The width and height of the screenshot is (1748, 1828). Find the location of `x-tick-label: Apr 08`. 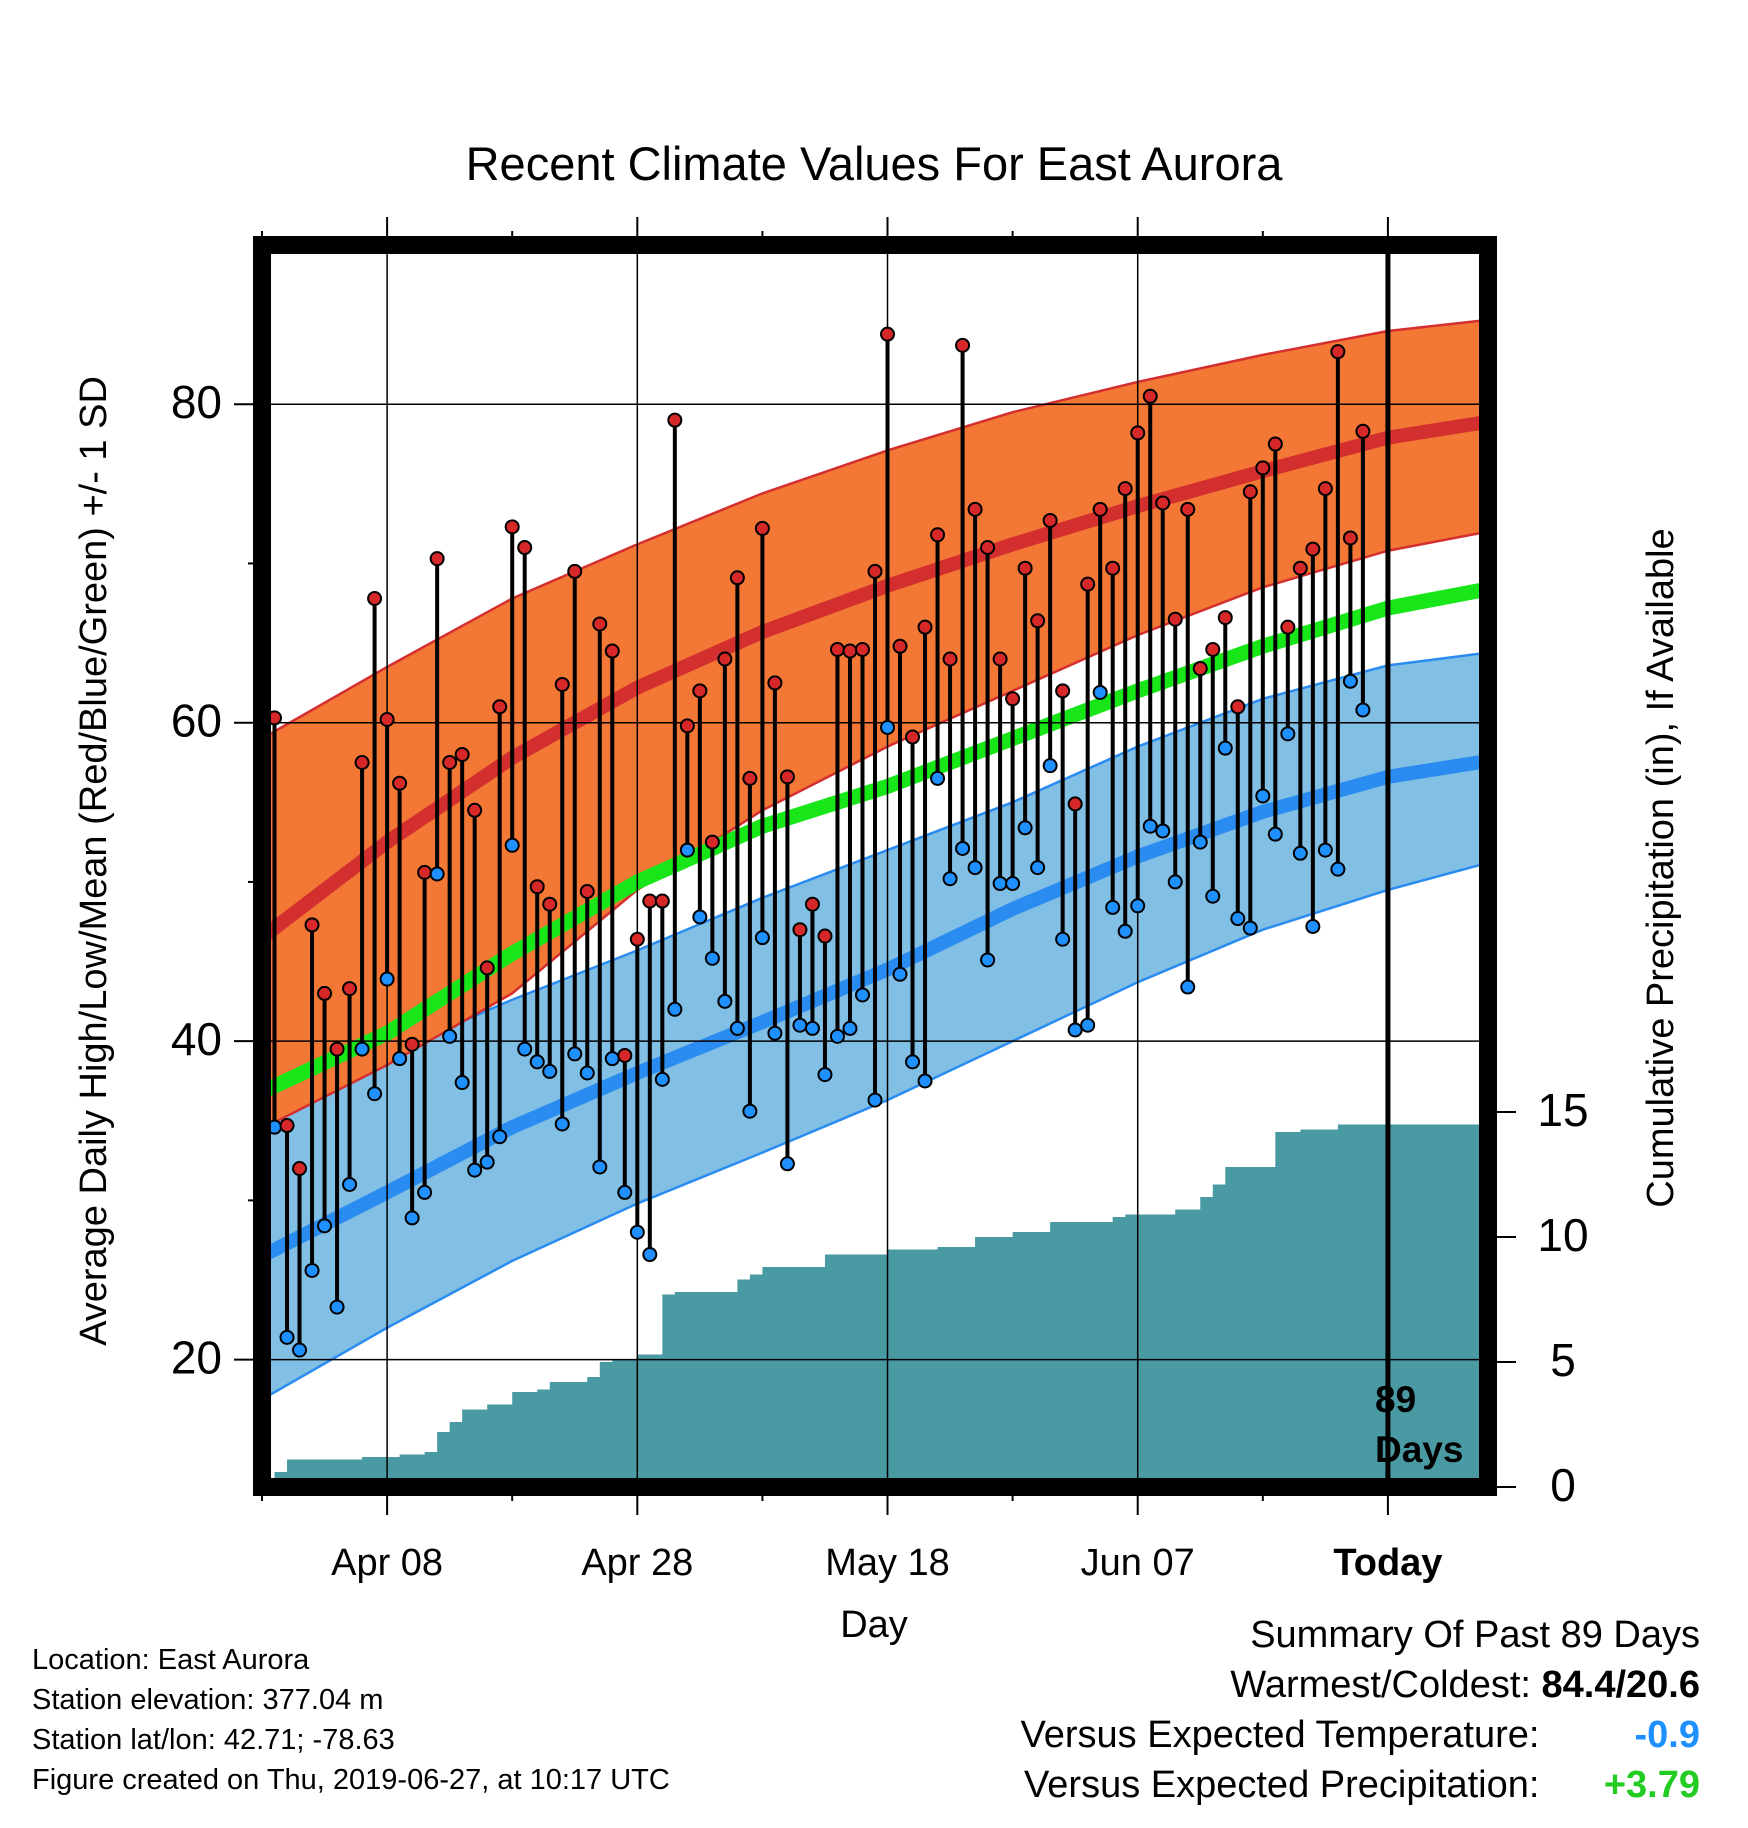

x-tick-label: Apr 08 is located at coordinates (387, 1563).